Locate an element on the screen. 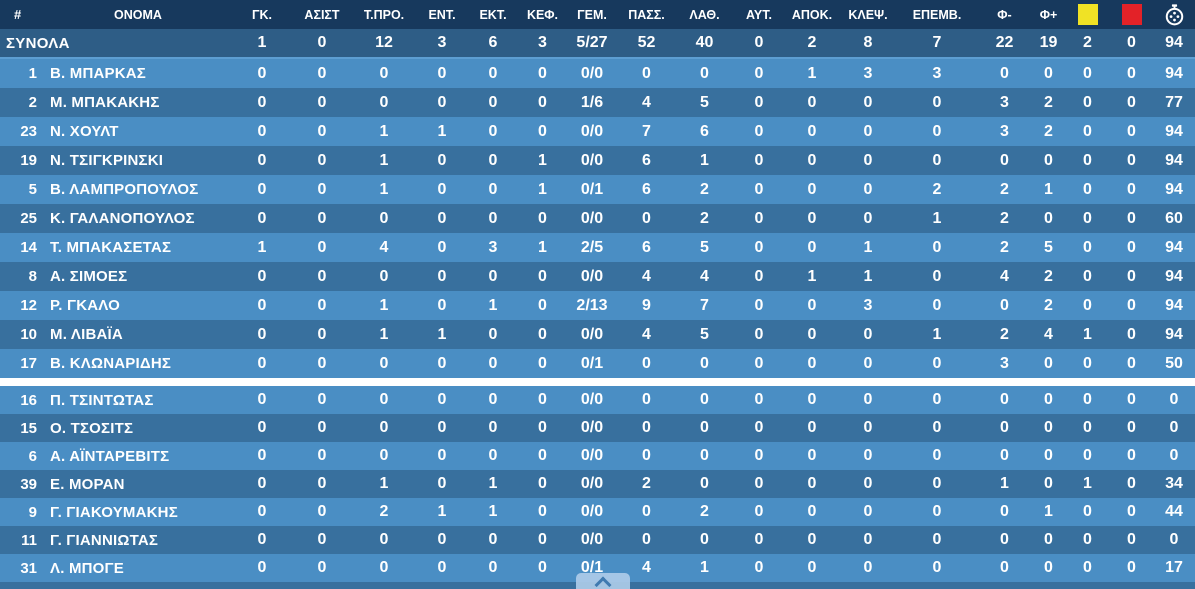 The image size is (1195, 589). player-number: 1 is located at coordinates (22, 73).